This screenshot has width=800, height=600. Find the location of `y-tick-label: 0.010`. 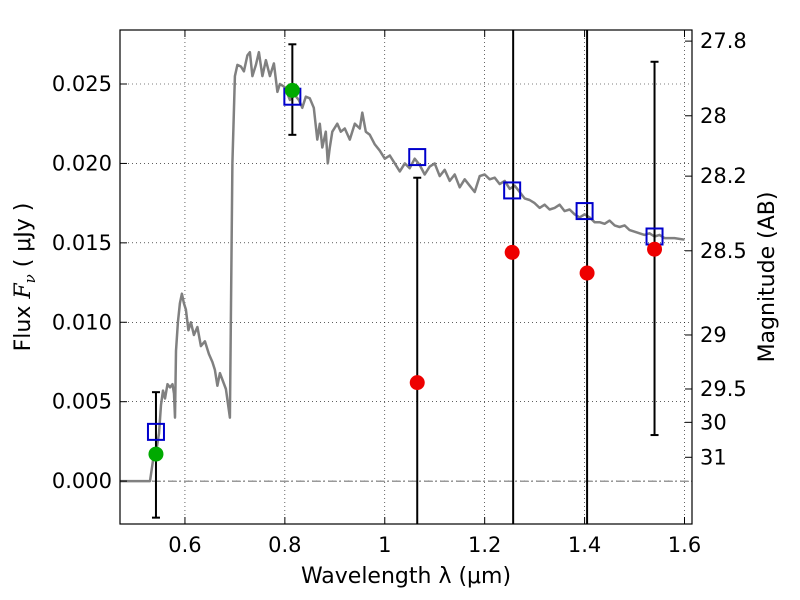

y-tick-label: 0.010 is located at coordinates (82, 322).